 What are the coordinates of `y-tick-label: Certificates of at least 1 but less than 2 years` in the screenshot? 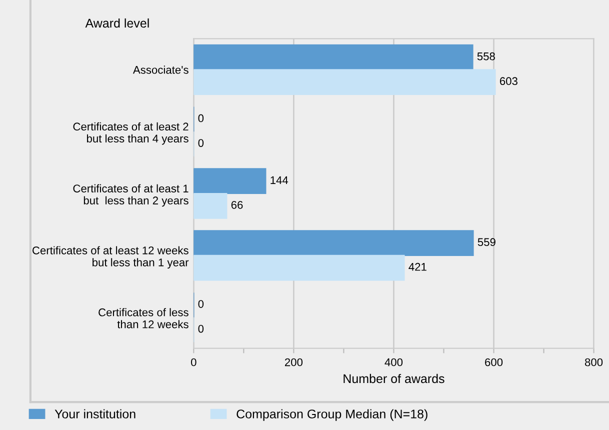 It's located at (130, 195).